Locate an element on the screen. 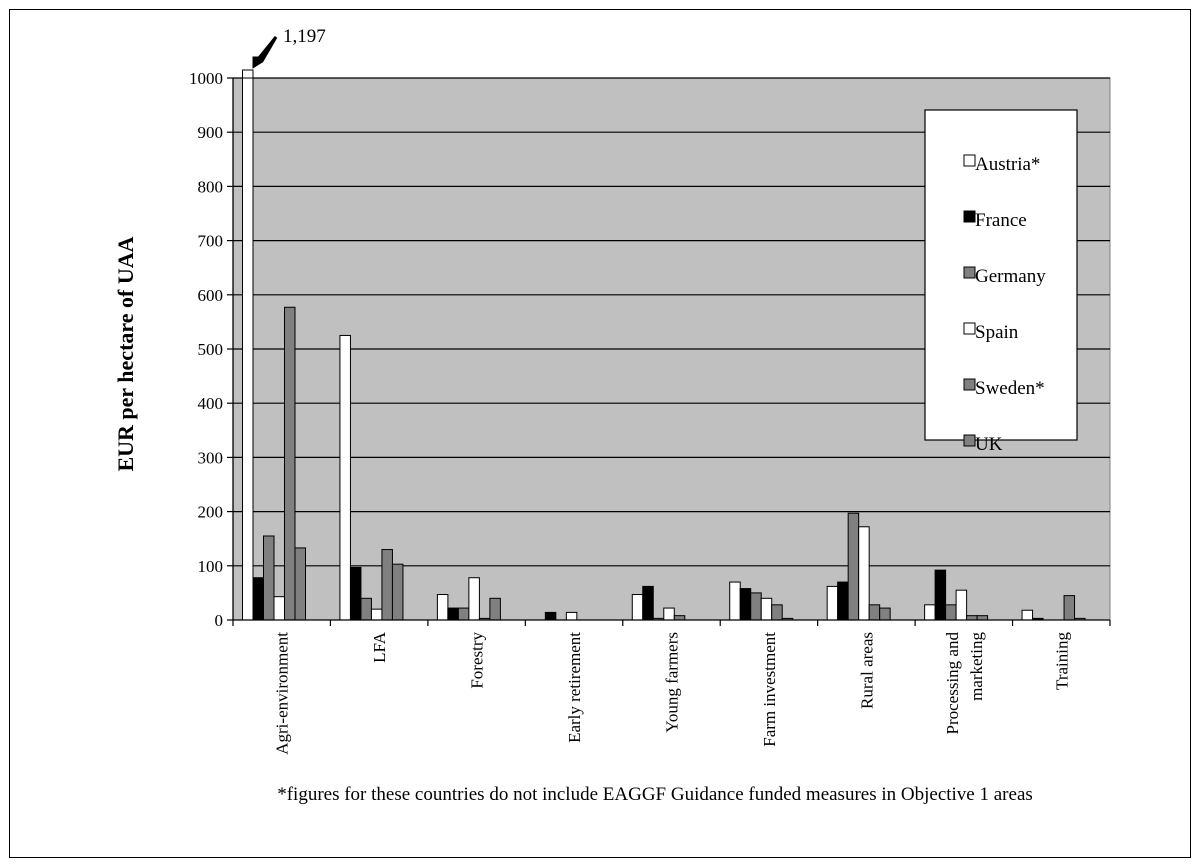 This screenshot has height=868, width=1201. legend-swatch-sweden is located at coordinates (969, 384).